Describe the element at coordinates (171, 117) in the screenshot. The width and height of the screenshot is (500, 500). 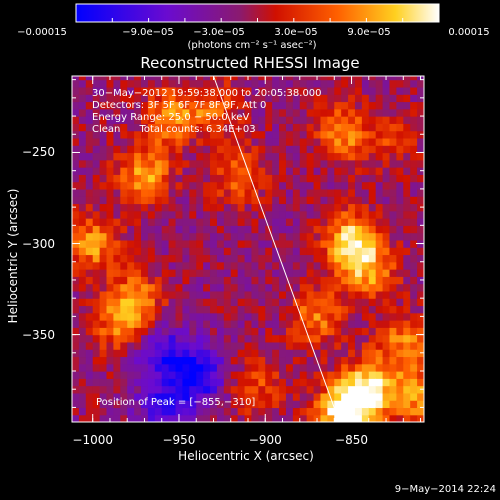
I see `annotation-energy: Energy Range: 25.0 − 50.0 keV` at that location.